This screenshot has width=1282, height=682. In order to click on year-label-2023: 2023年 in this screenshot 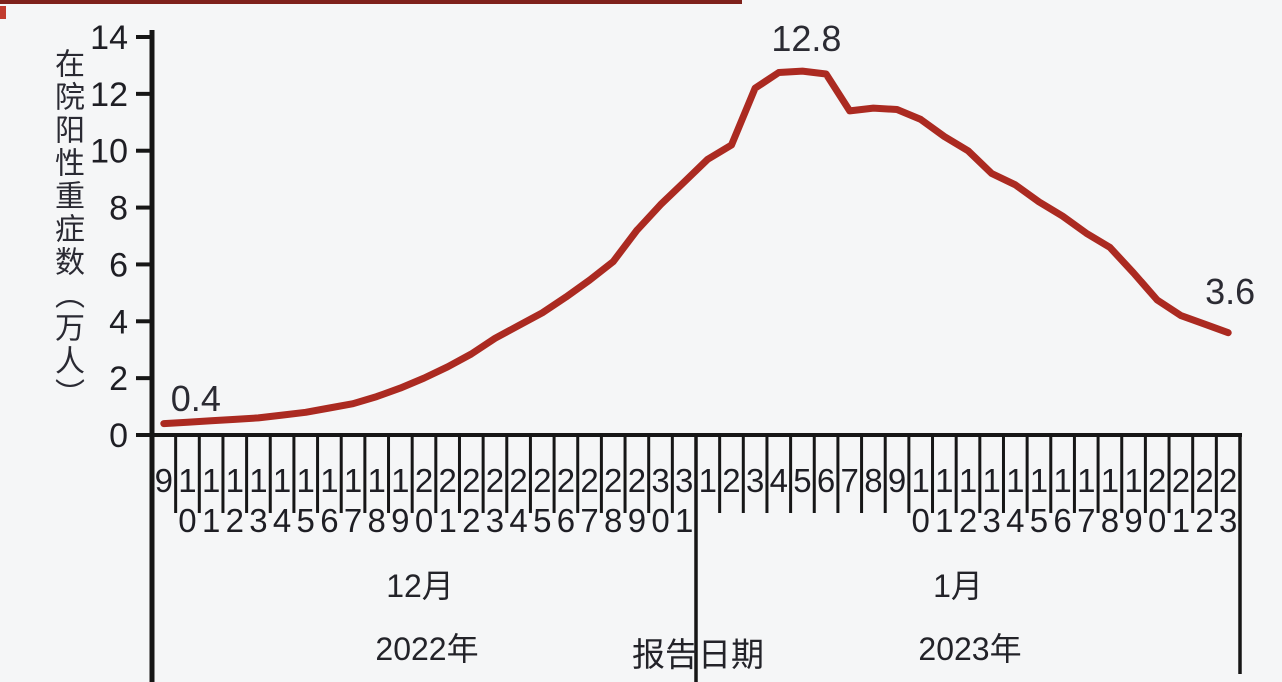, I will do `click(970, 649)`.